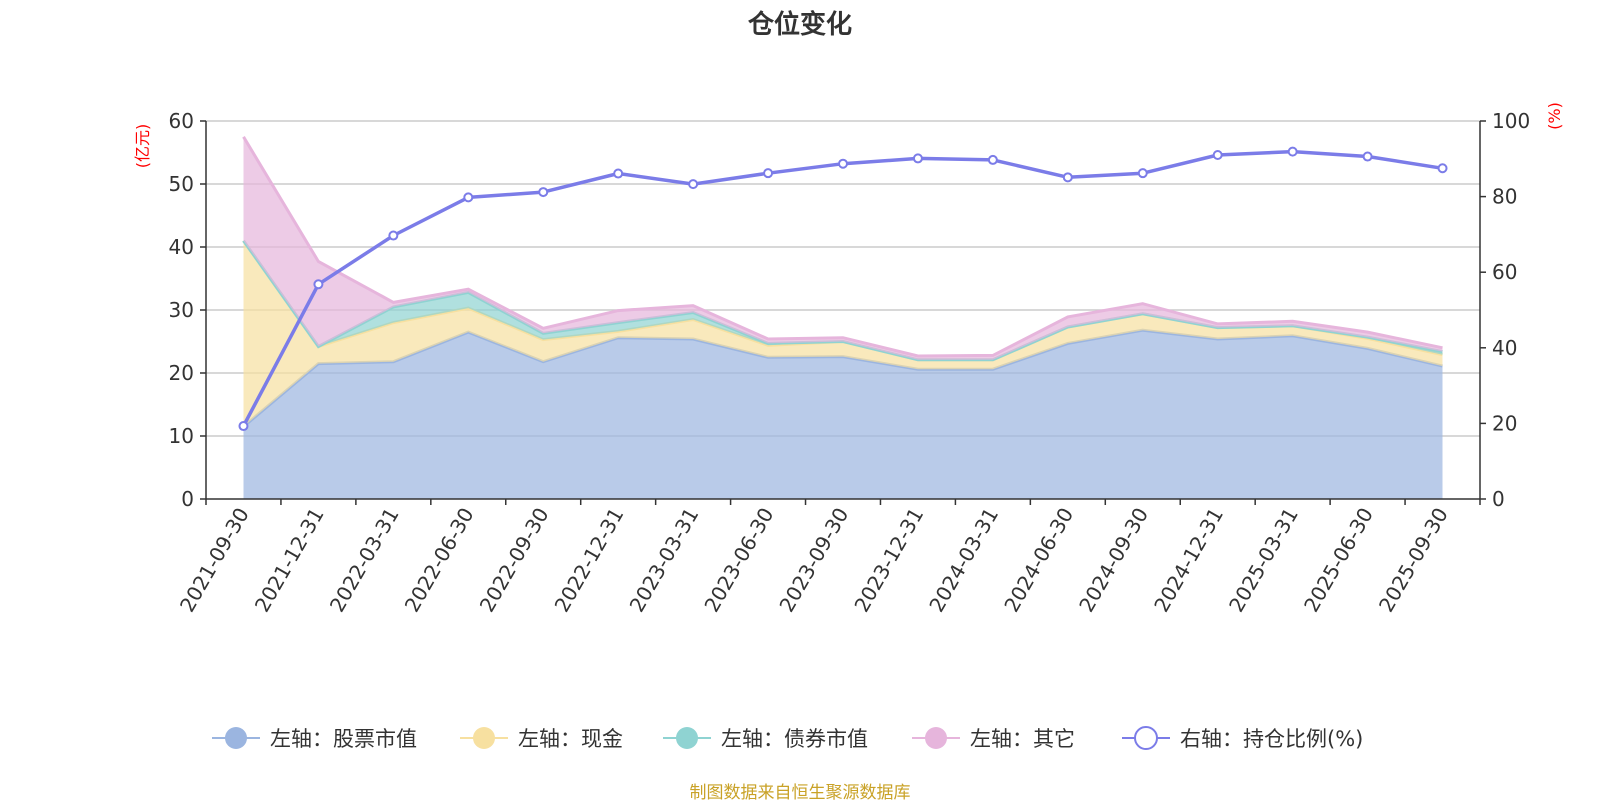 This screenshot has width=1600, height=803. Describe the element at coordinates (1338, 560) in the screenshot. I see `x-tick-label: 2025-06-30` at that location.